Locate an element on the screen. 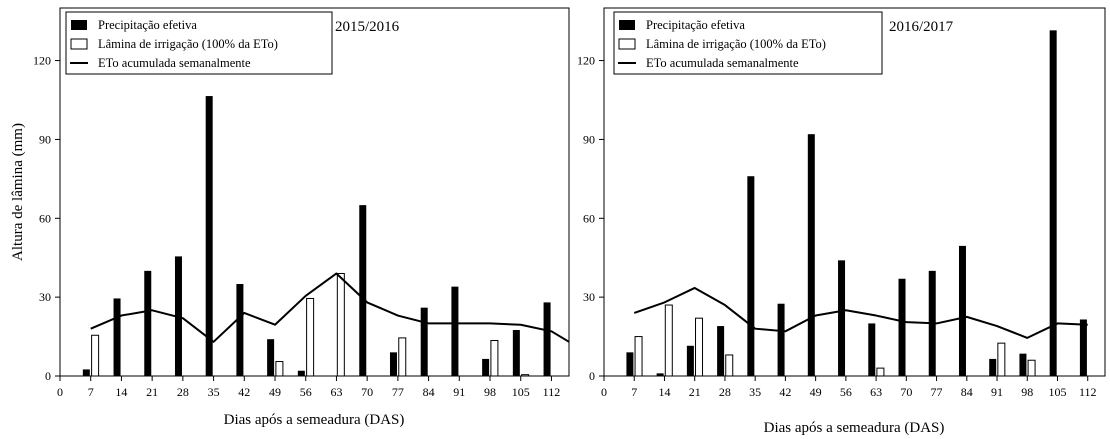 This screenshot has width=1110, height=439. x-tick-label: 56 is located at coordinates (846, 392).